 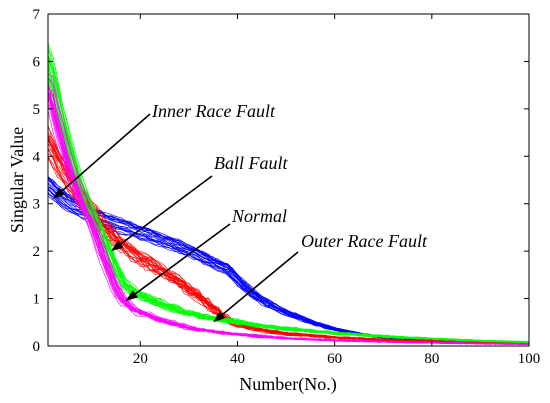 What do you see at coordinates (140, 359) in the screenshot?
I see `x-tick-label: 20` at bounding box center [140, 359].